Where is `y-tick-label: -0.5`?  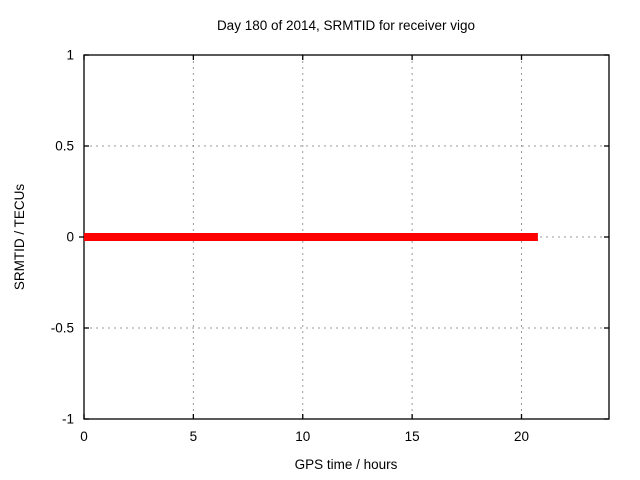
y-tick-label: -0.5 is located at coordinates (62, 328).